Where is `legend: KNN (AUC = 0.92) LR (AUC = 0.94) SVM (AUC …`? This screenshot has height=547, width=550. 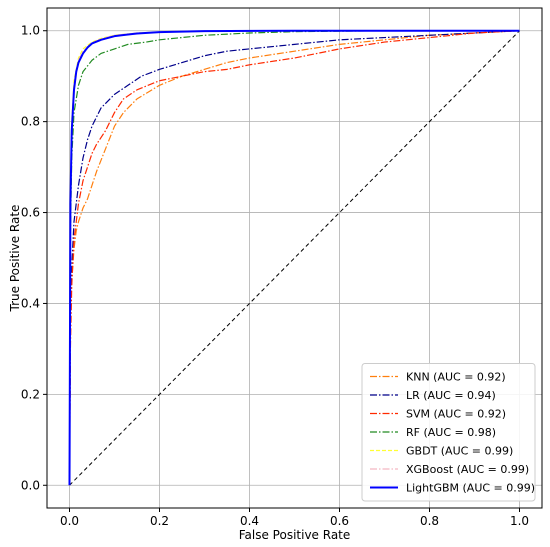 legend: KNN (AUC = 0.92) LR (AUC = 0.94) SVM (AUC … is located at coordinates (448, 432).